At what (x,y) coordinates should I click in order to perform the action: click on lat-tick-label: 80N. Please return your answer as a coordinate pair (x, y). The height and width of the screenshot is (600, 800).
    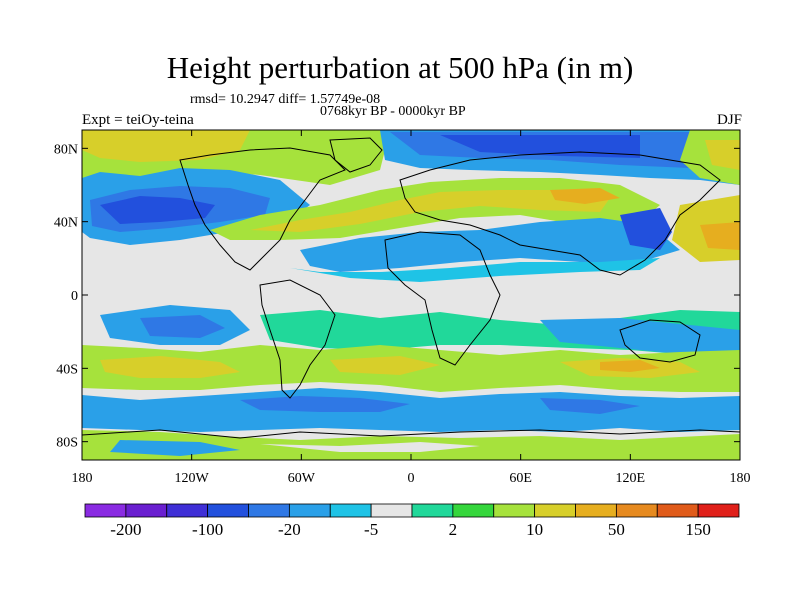
    Looking at the image, I should click on (66, 149).